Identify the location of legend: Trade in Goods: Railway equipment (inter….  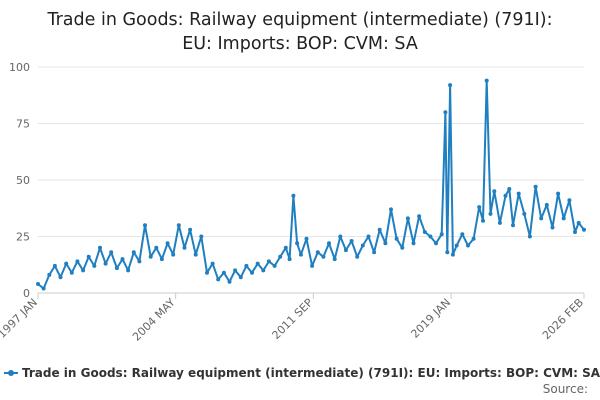
(302, 373).